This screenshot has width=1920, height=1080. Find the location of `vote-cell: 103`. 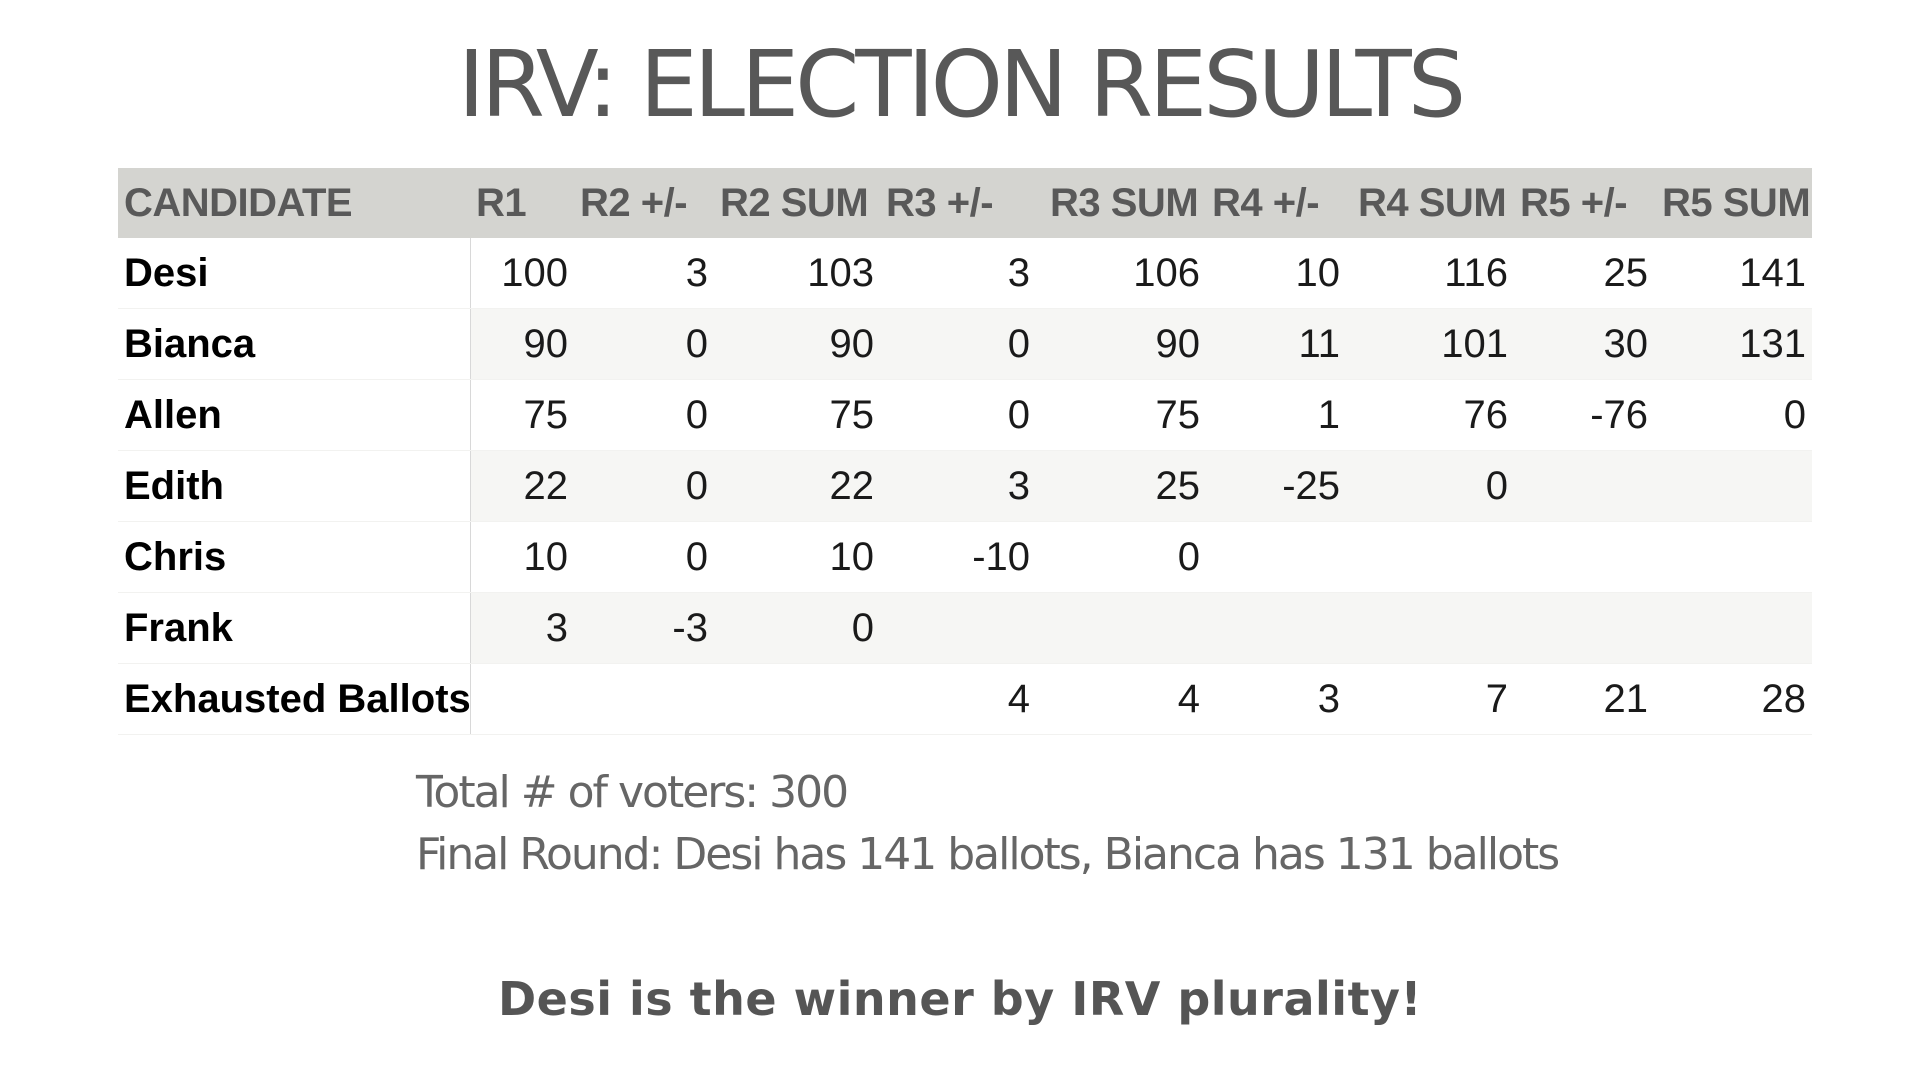

vote-cell: 103 is located at coordinates (797, 273).